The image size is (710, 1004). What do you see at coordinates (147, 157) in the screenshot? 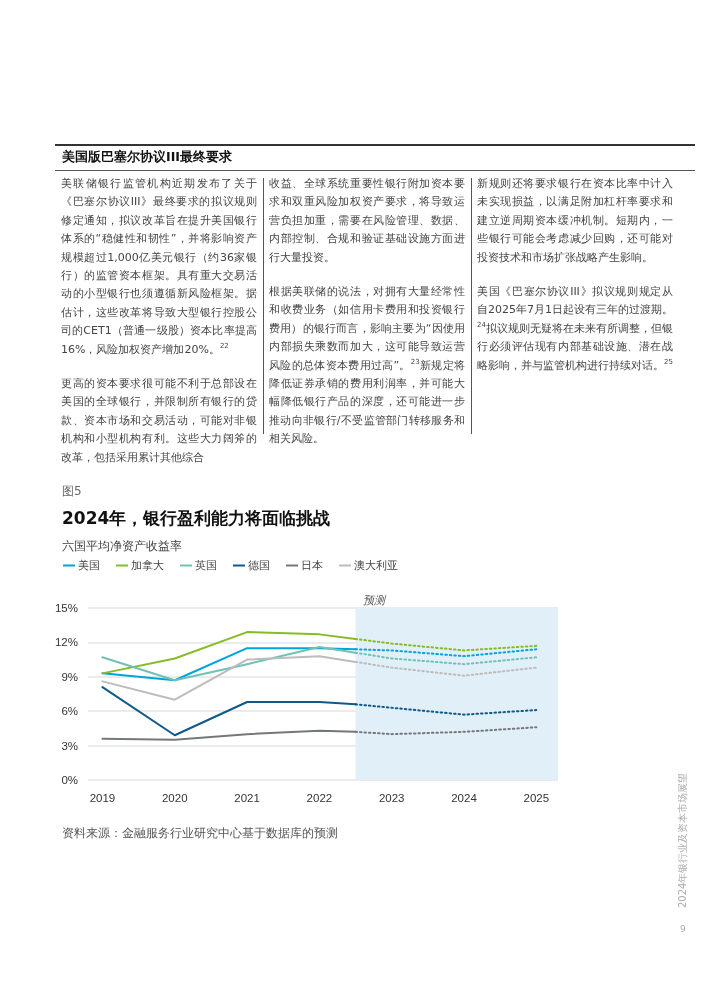
I see `text: 美国版巴塞尔协议III最终要求` at bounding box center [147, 157].